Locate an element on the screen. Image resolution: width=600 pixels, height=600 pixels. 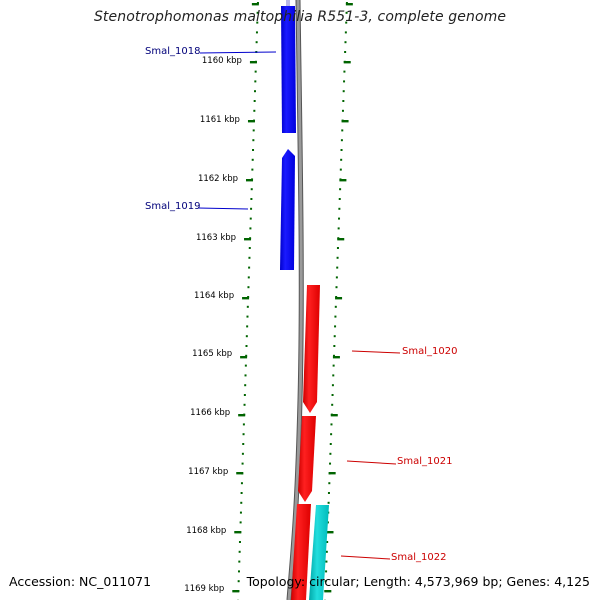
feature-cyan is located at coordinates (319, 552).